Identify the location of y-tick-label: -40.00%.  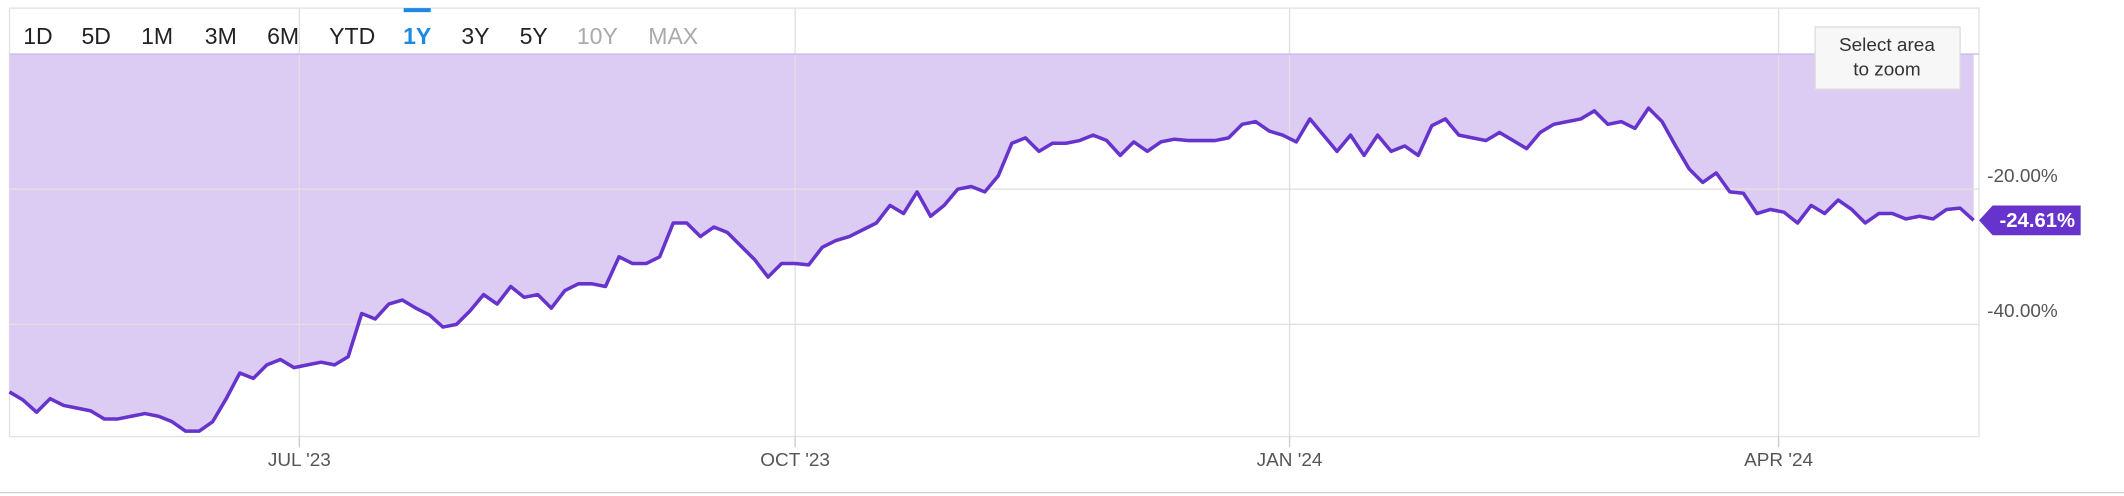
(2022, 311).